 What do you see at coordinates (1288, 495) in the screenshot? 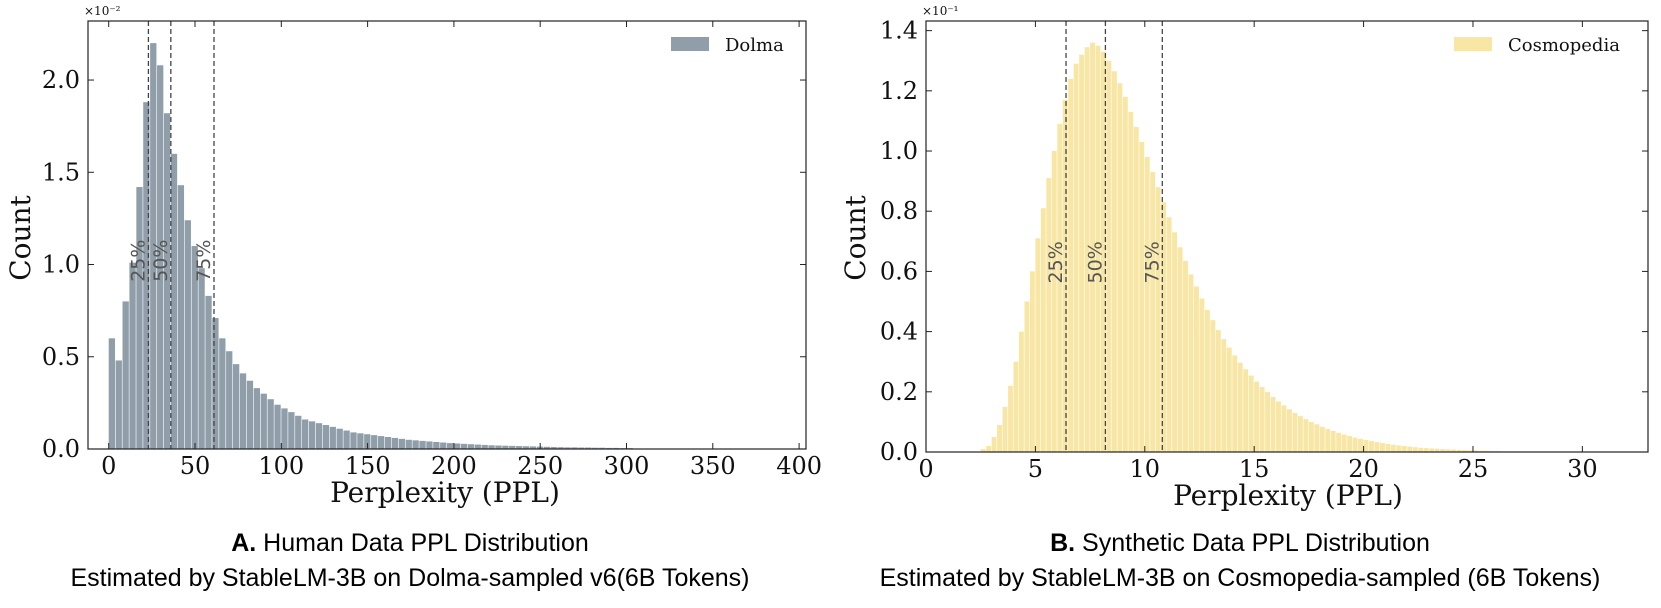
I see `panel-b-x-label: Perplexity (PPL)` at bounding box center [1288, 495].